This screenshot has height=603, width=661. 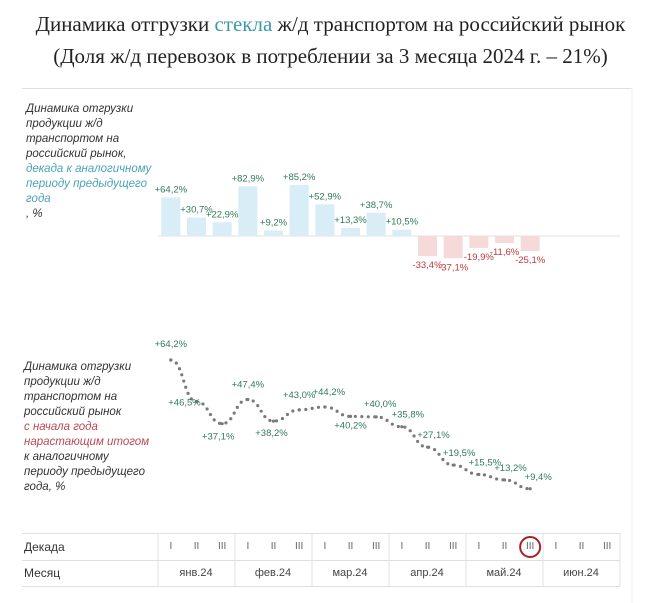 I want to click on bar-data-label-12: -19,9%, so click(x=479, y=257).